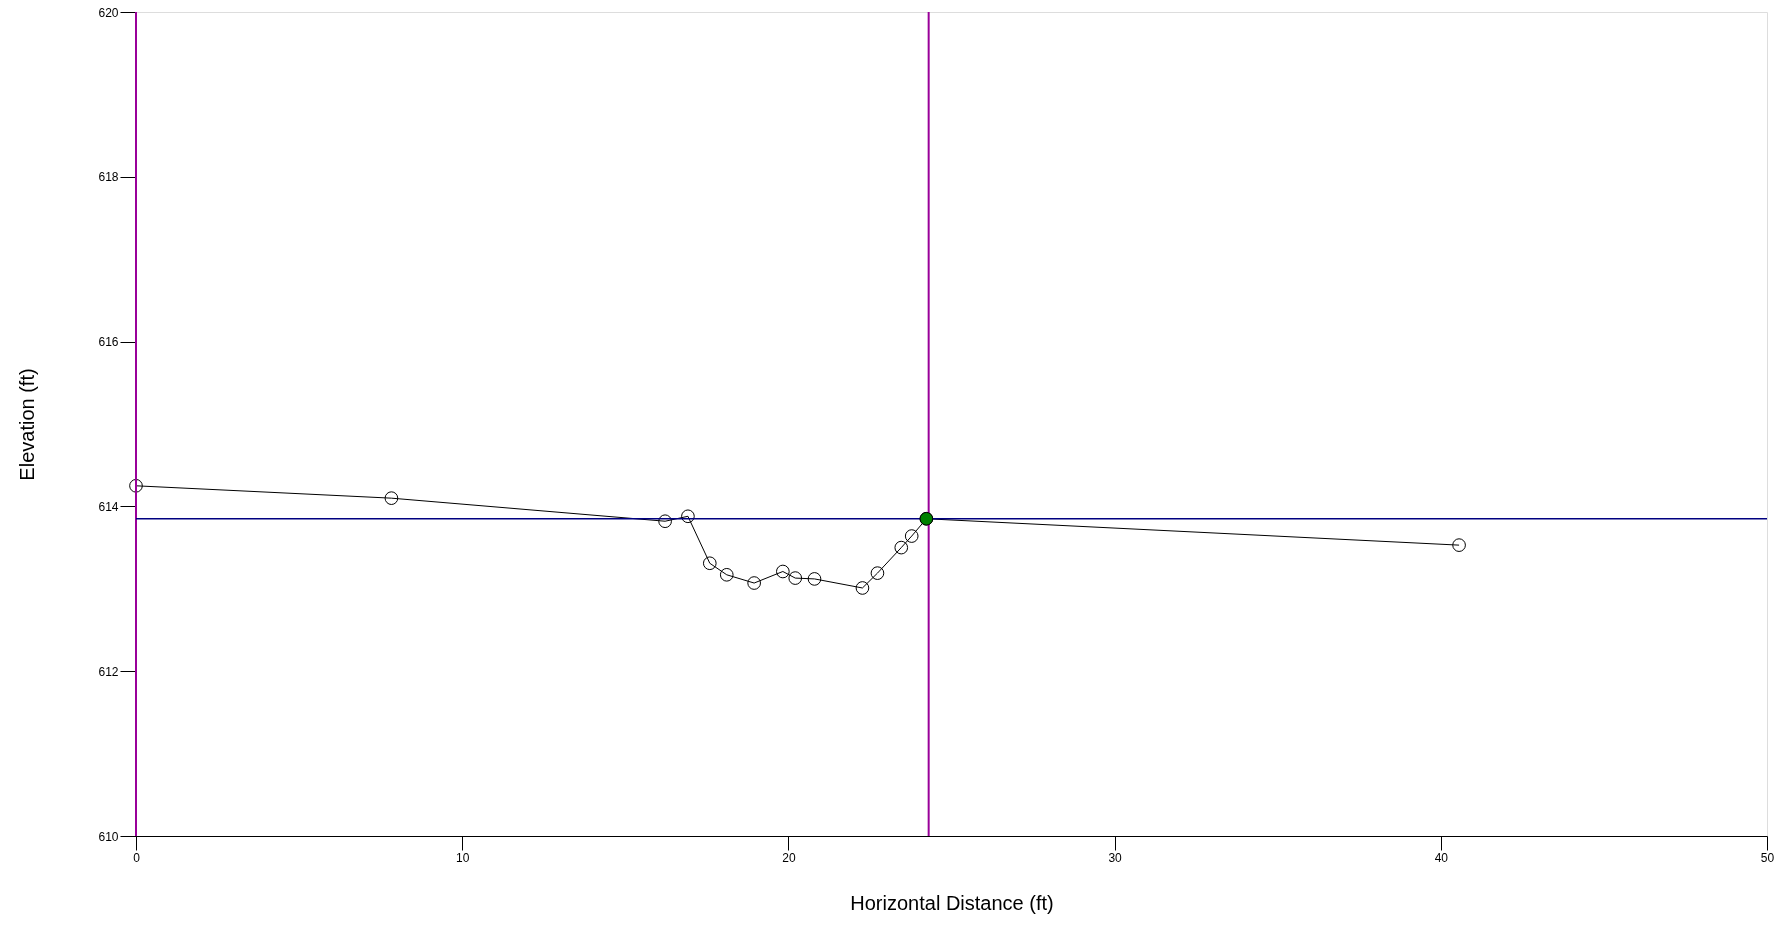 This screenshot has width=1789, height=933. What do you see at coordinates (952, 902) in the screenshot?
I see `x-axis-title: Horizontal Distance (ft)` at bounding box center [952, 902].